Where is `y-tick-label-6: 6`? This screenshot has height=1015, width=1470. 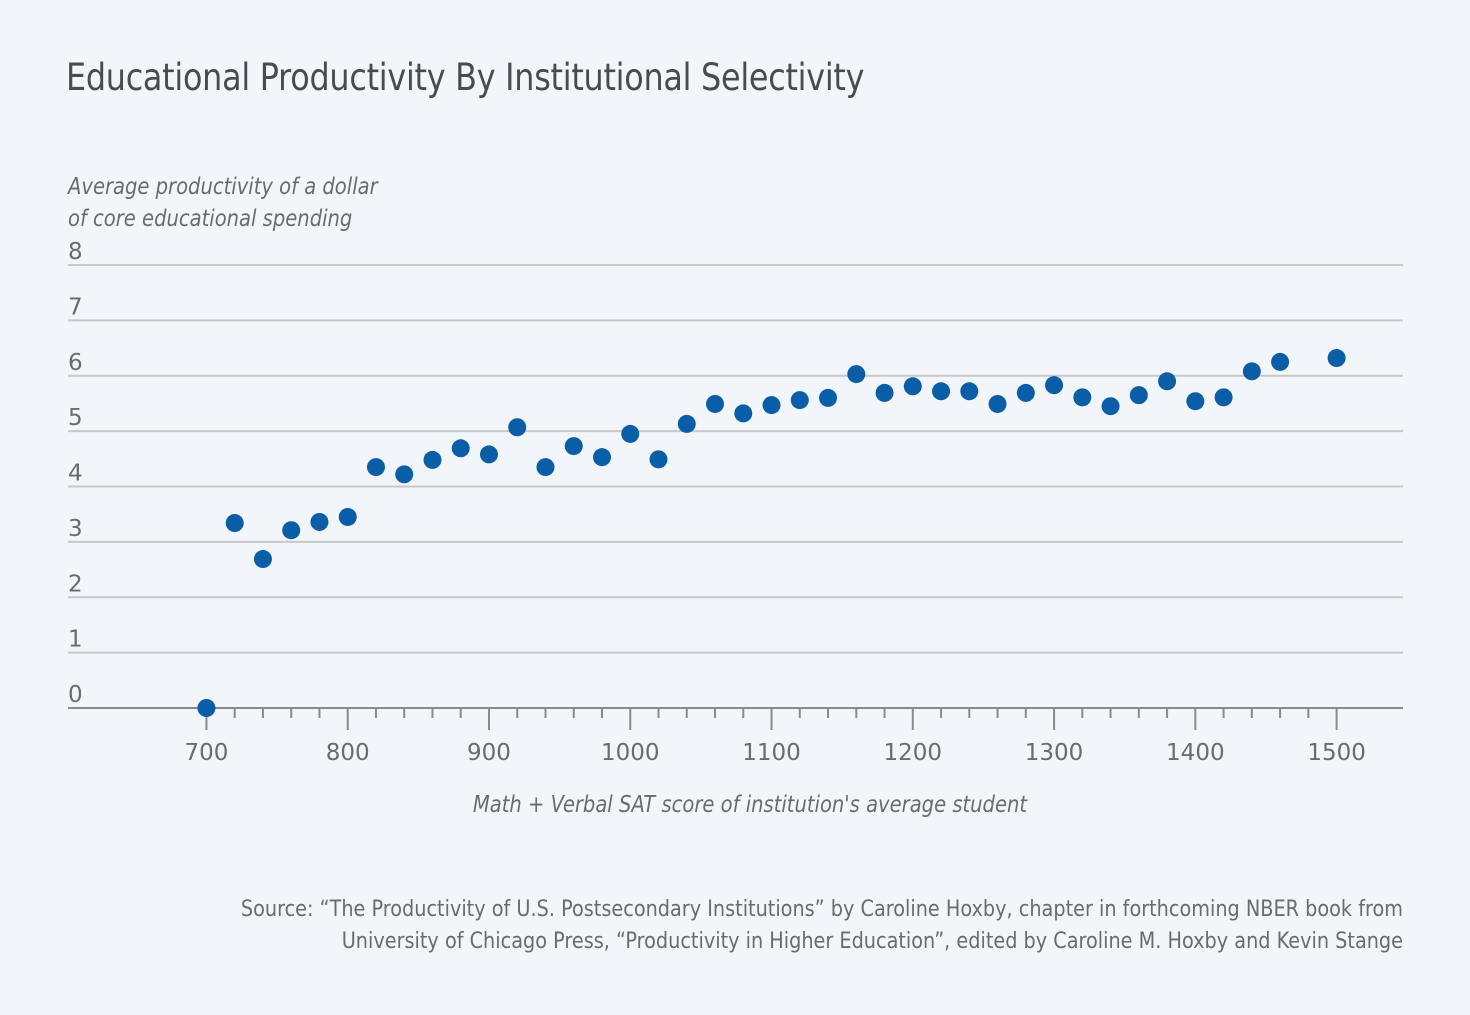
y-tick-label-6: 6 is located at coordinates (75, 363).